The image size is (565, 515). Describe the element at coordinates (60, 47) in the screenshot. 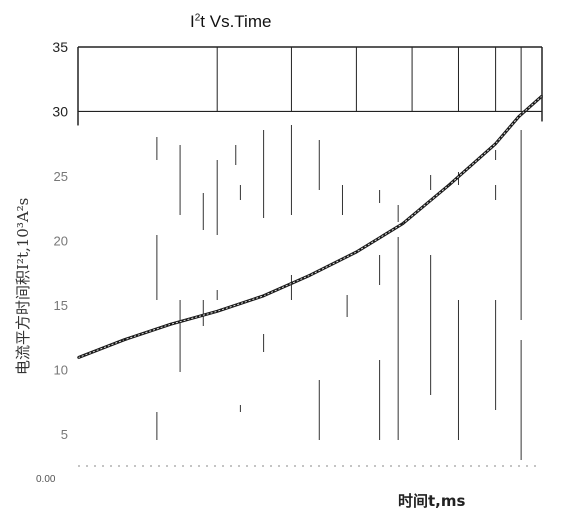

I see `y-tick-label: 35` at that location.